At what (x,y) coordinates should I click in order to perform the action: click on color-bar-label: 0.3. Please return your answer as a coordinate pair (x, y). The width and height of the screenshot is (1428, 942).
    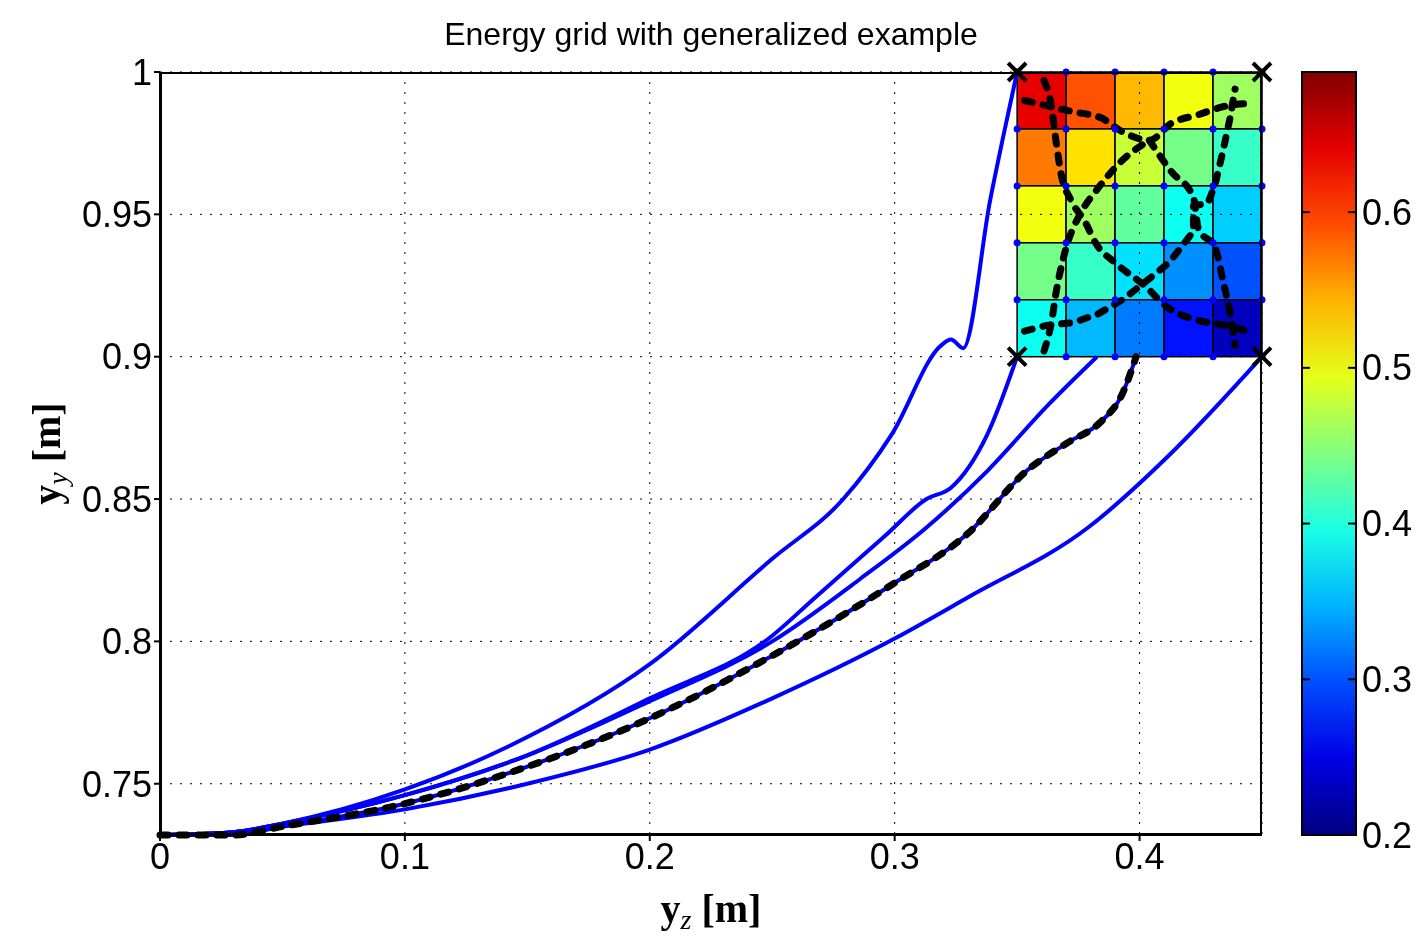
    Looking at the image, I should click on (1387, 679).